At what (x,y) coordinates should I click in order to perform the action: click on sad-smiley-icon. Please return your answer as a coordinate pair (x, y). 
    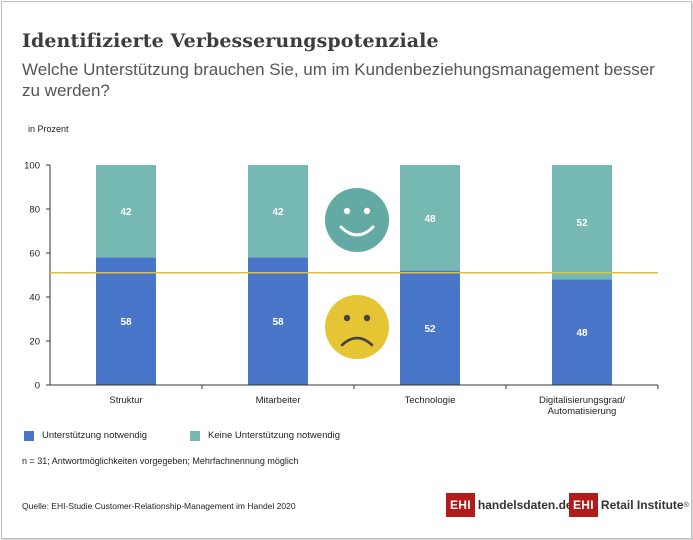
    Looking at the image, I should click on (357, 327).